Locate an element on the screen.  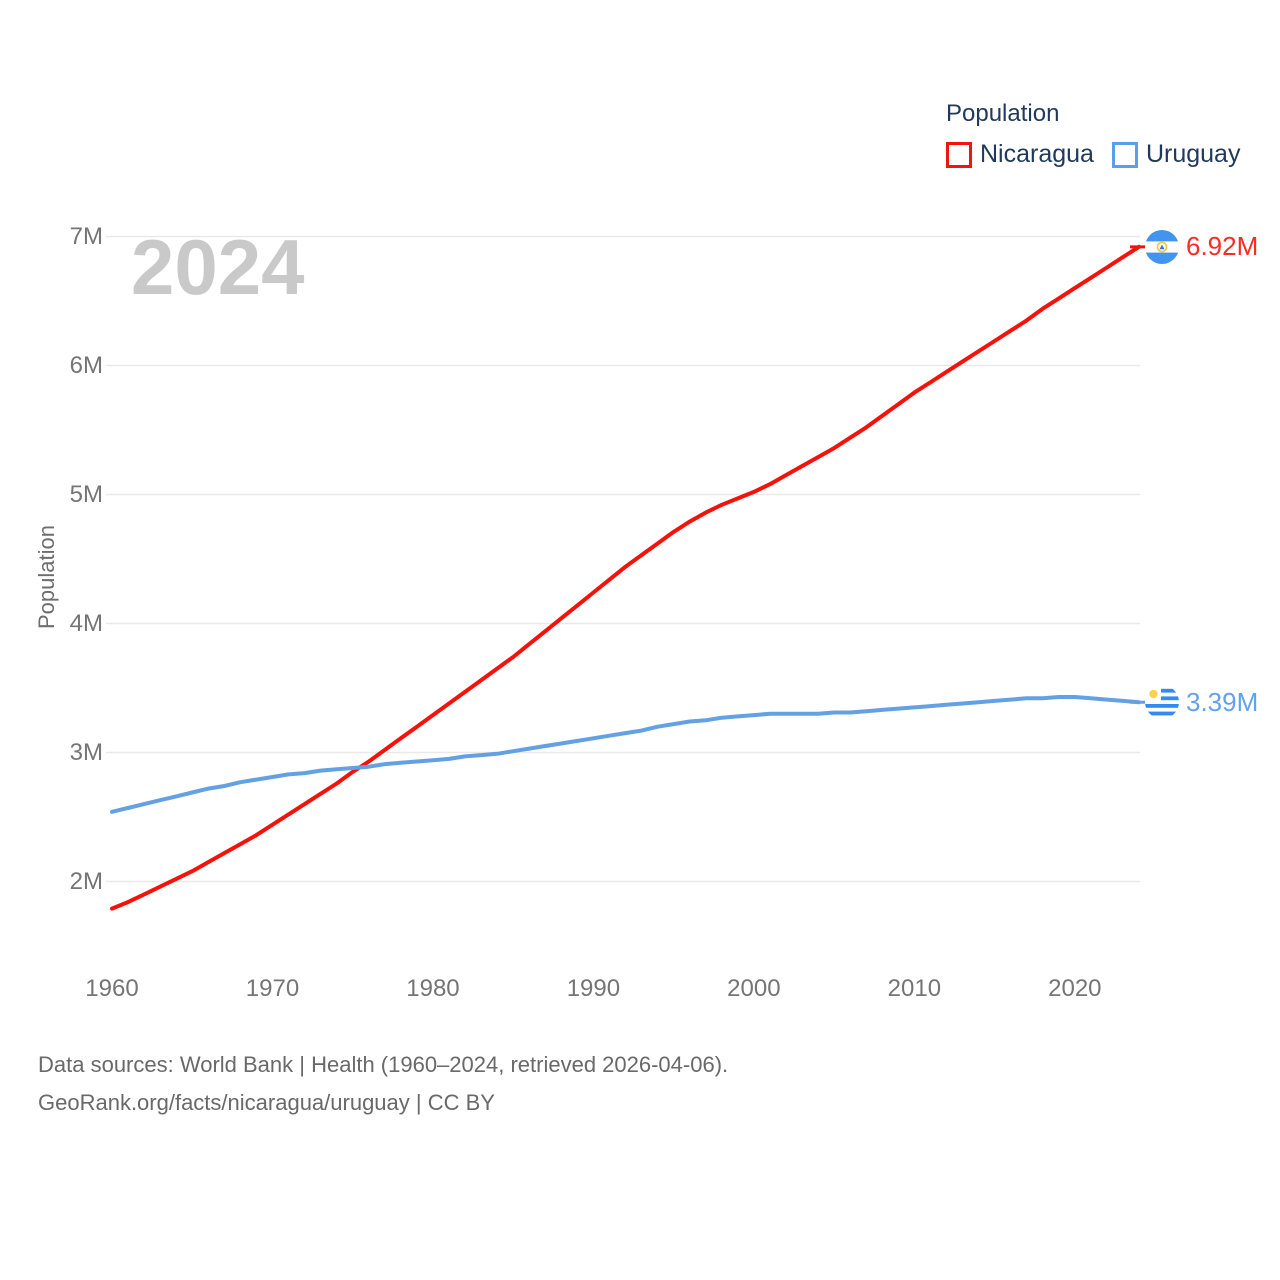
nicaragua-end-value: 6.92M is located at coordinates (1222, 246).